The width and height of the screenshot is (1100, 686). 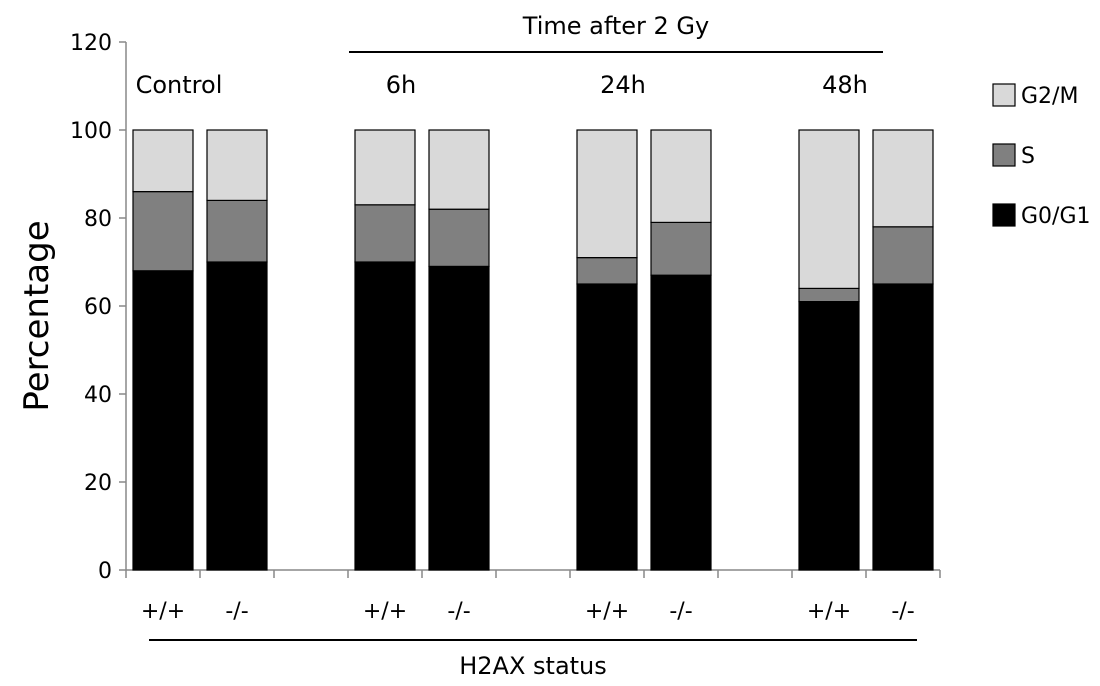 I want to click on footer-annotation: H2AX status, so click(x=533, y=666).